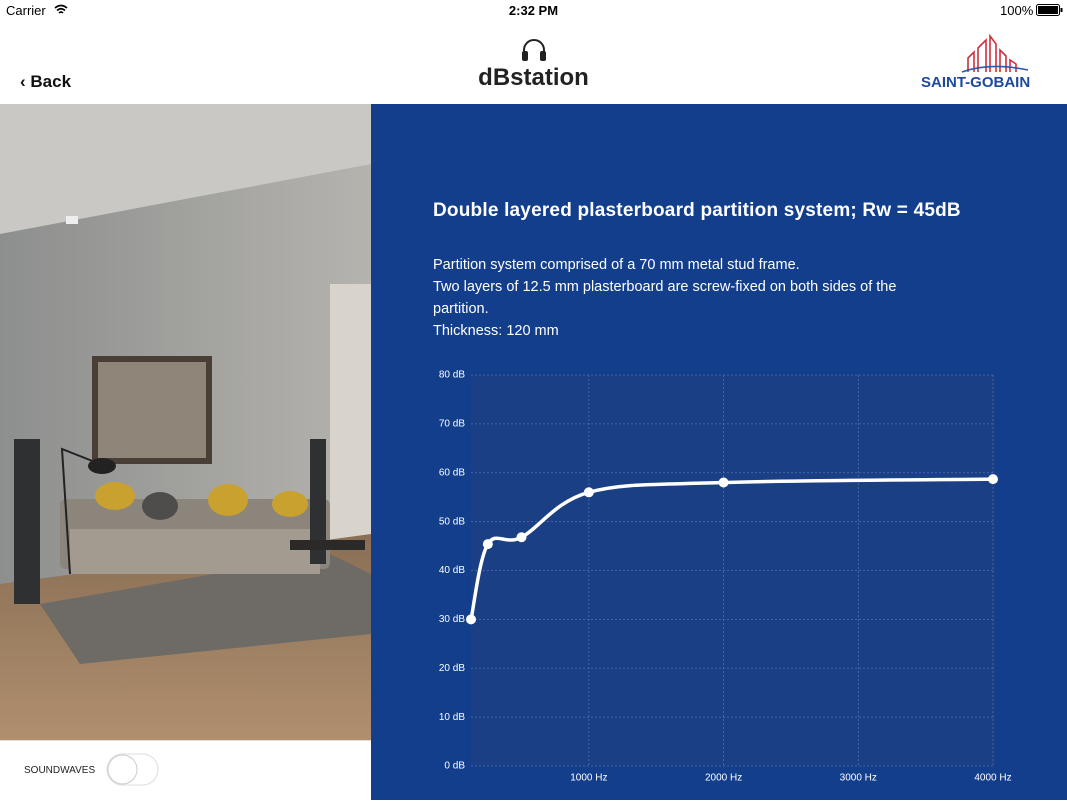 Image resolution: width=1067 pixels, height=801 pixels. Describe the element at coordinates (496, 331) in the screenshot. I see `description-line: Thickness: 120 mm` at that location.